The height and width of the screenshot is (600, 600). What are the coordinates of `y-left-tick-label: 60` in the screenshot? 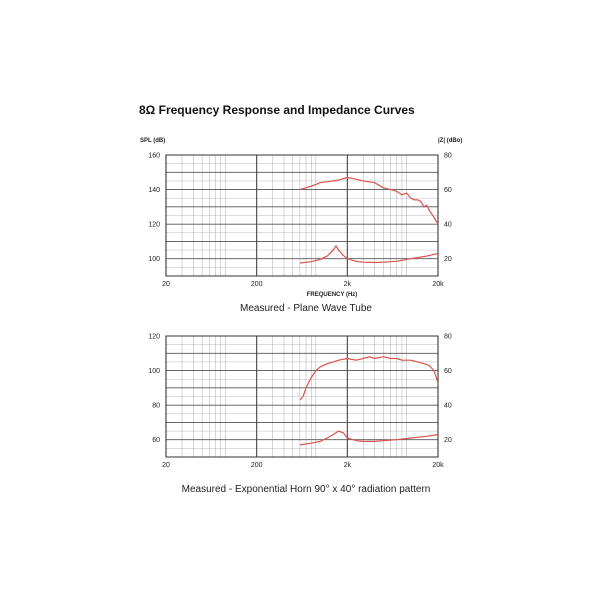 It's located at (156, 440).